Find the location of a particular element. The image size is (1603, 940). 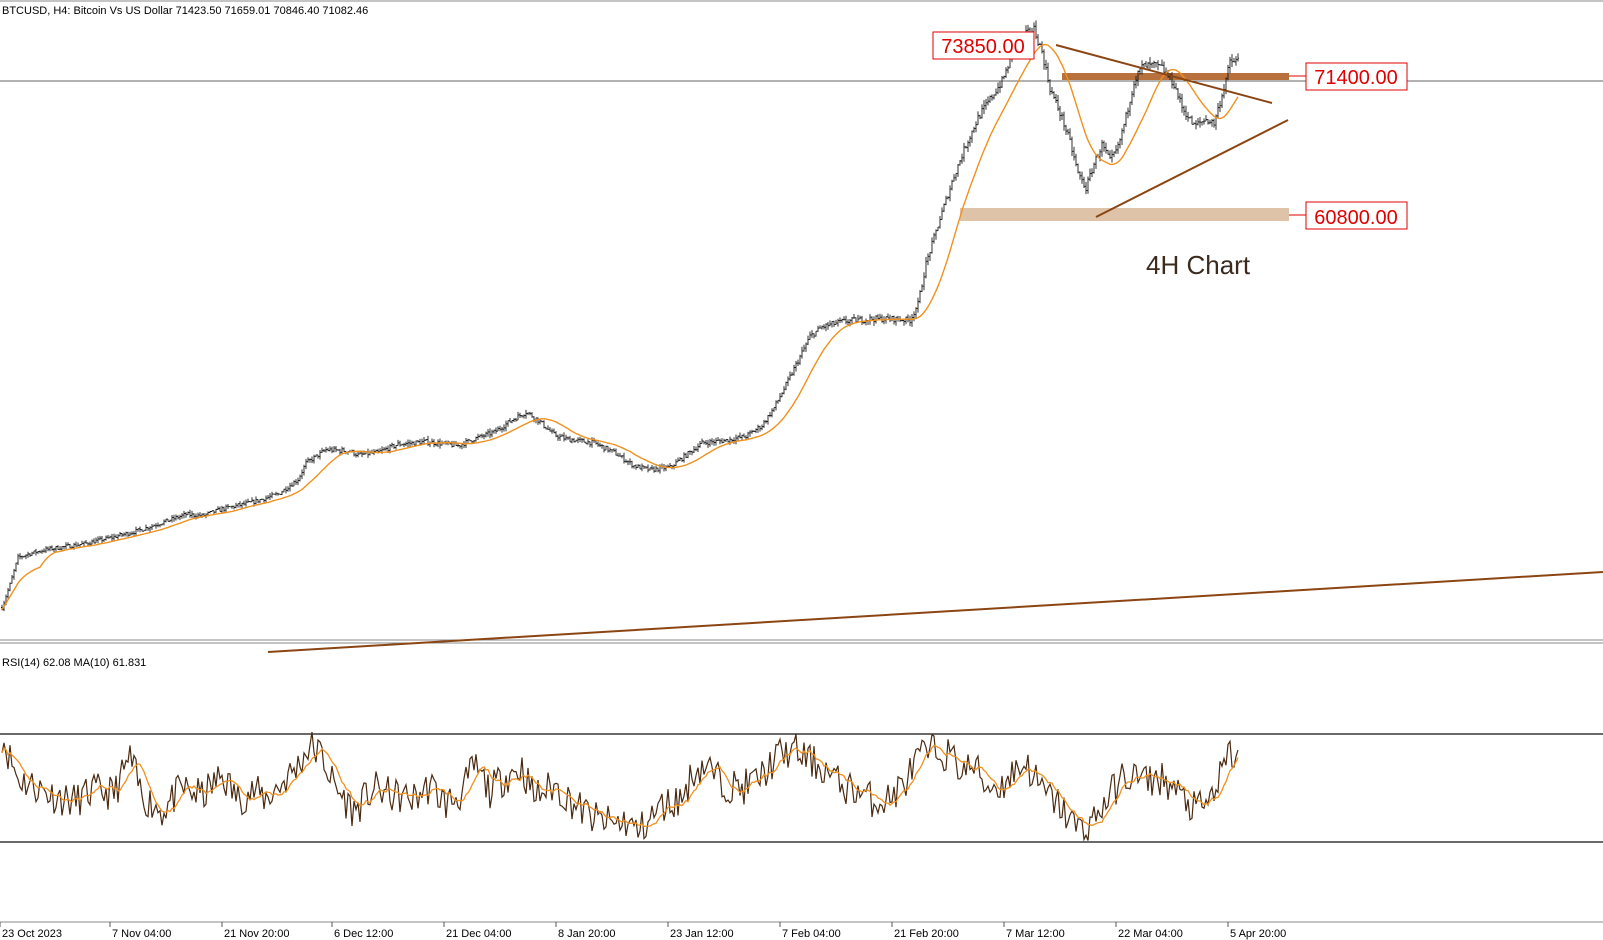

time-tick-label: 21 Dec 04:00 is located at coordinates (478, 934).